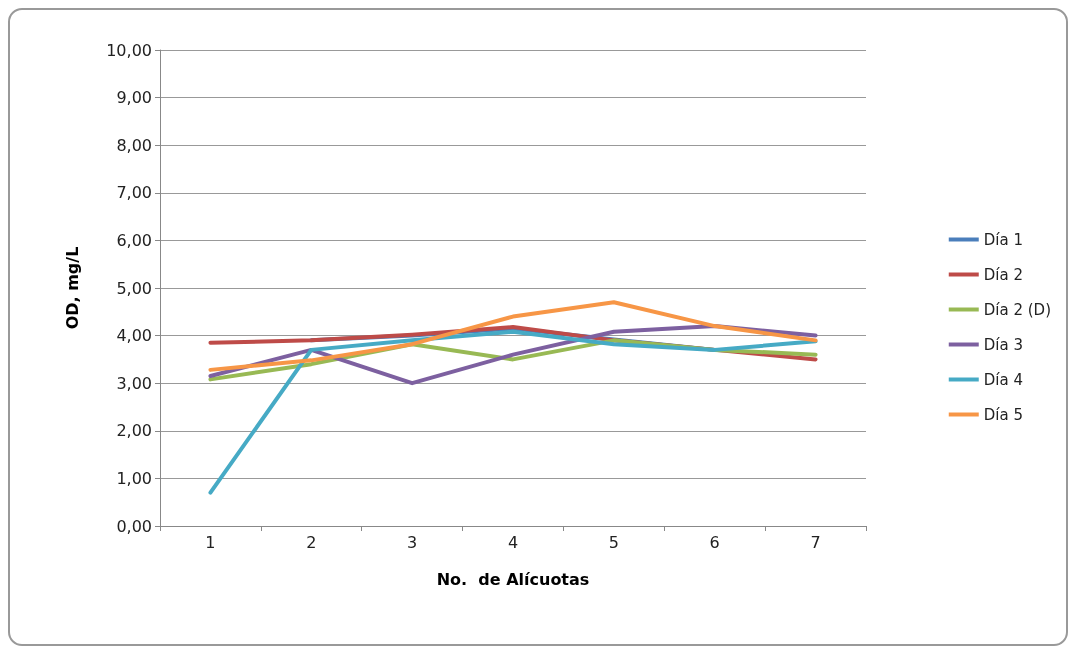 The height and width of the screenshot is (658, 1081). I want to click on y-tick-label: 1,00, so click(134, 478).